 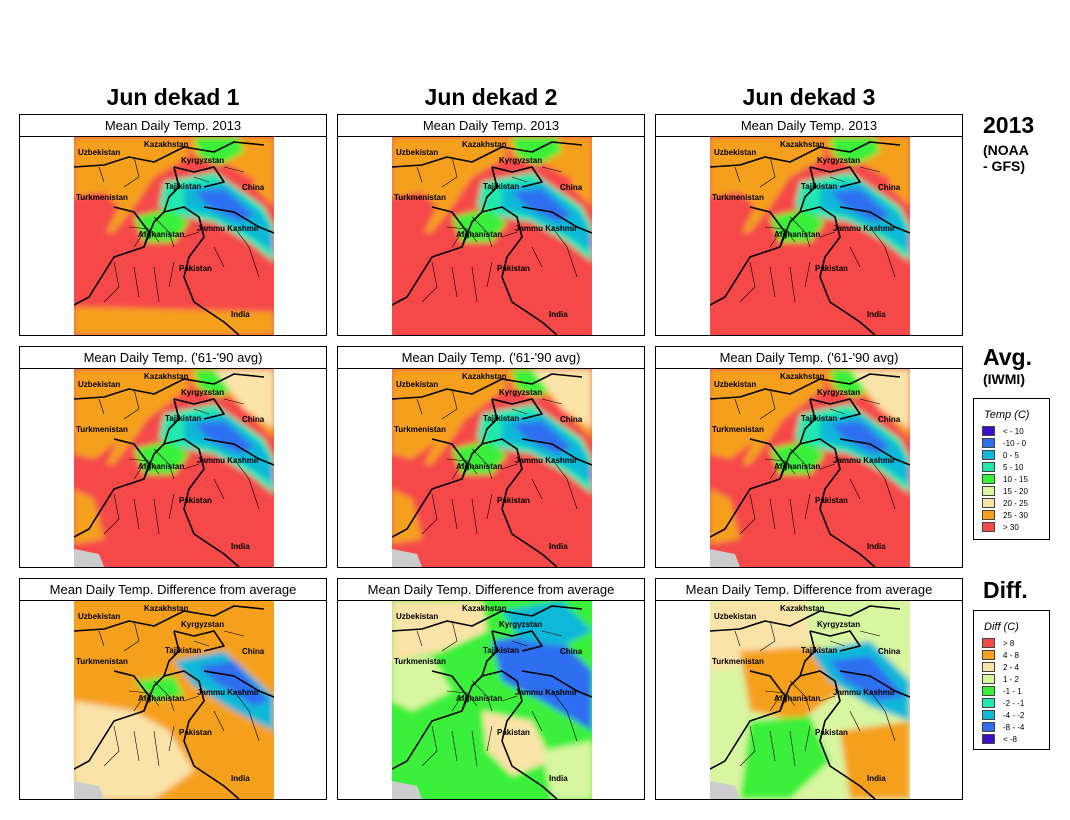 What do you see at coordinates (1013, 431) in the screenshot?
I see `legend-label: < - 10` at bounding box center [1013, 431].